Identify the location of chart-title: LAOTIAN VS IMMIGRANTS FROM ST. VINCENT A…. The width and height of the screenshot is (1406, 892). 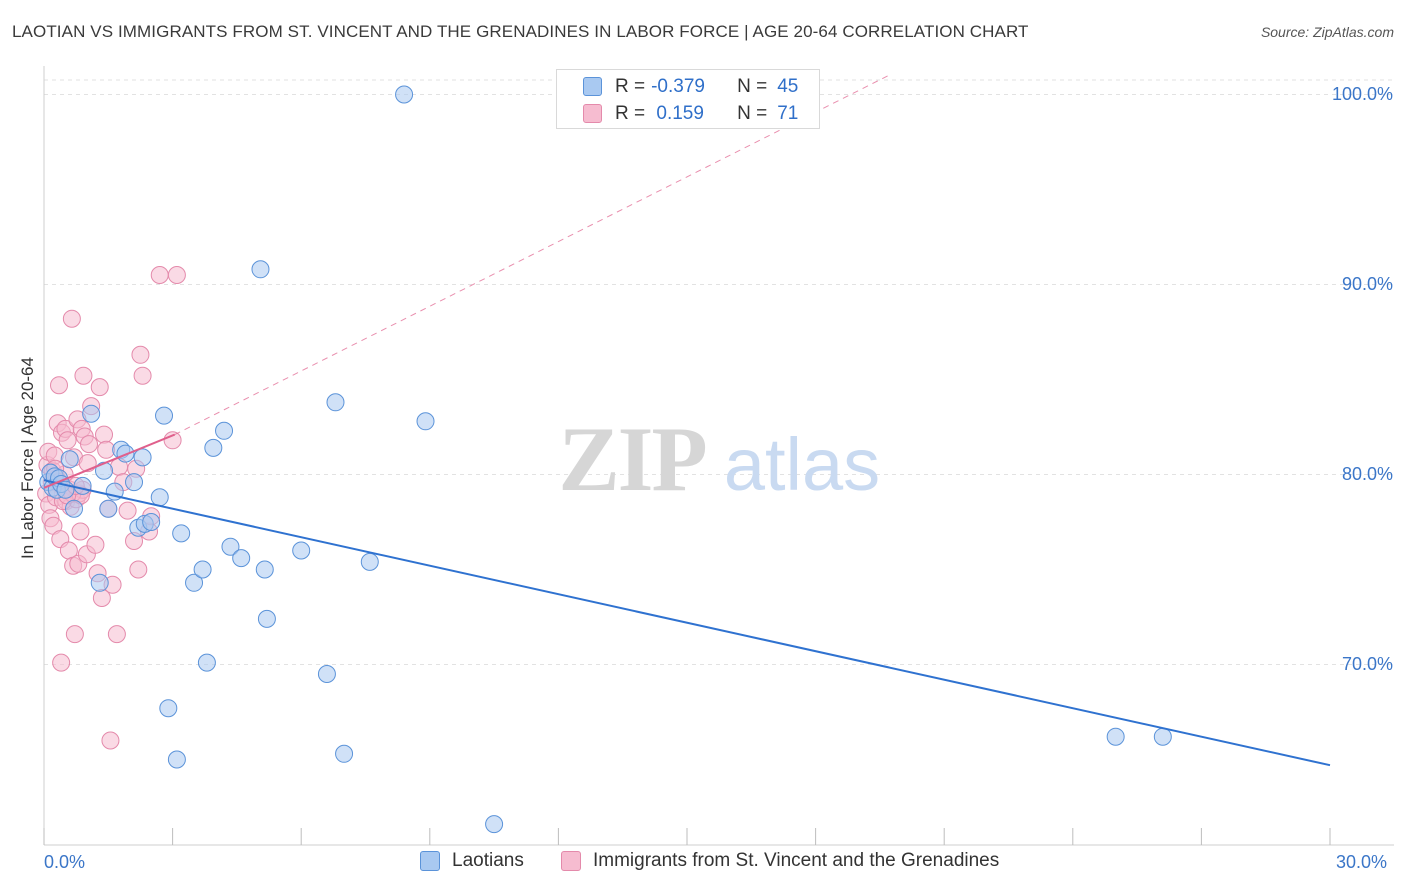
(520, 31).